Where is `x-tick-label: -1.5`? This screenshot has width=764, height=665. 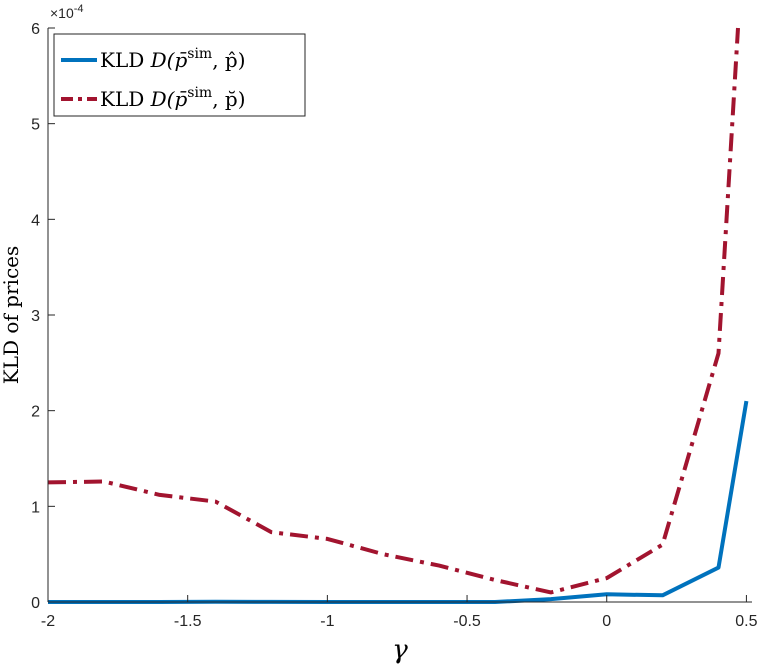 x-tick-label: -1.5 is located at coordinates (188, 621).